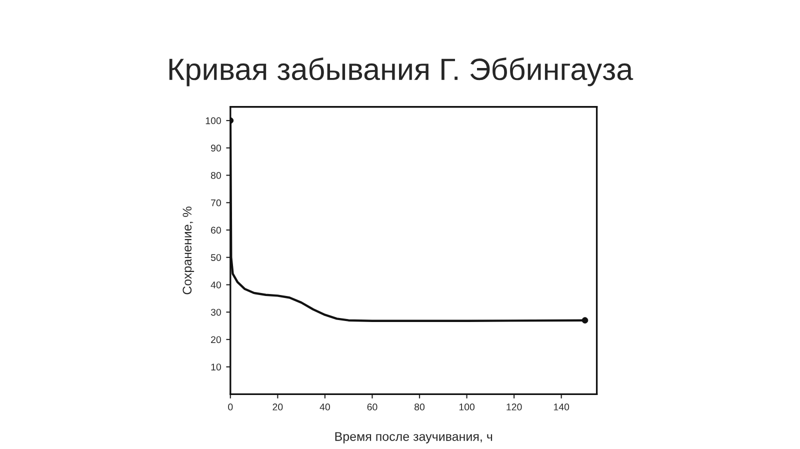  I want to click on x-tick-label: 100, so click(467, 407).